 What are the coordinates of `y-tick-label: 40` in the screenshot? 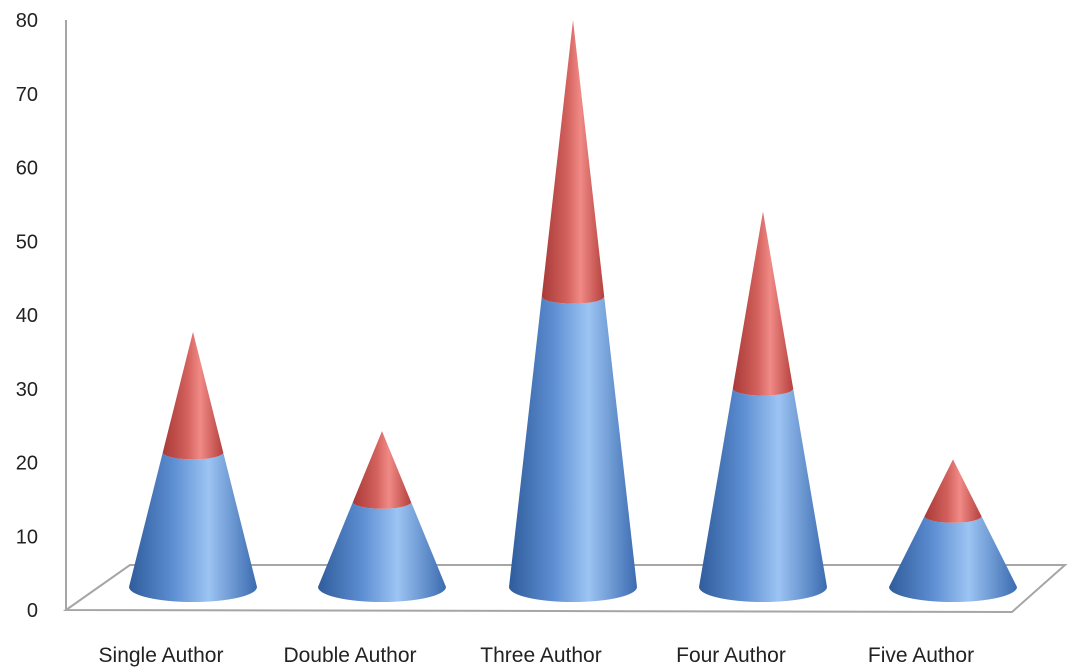 It's located at (27, 316).